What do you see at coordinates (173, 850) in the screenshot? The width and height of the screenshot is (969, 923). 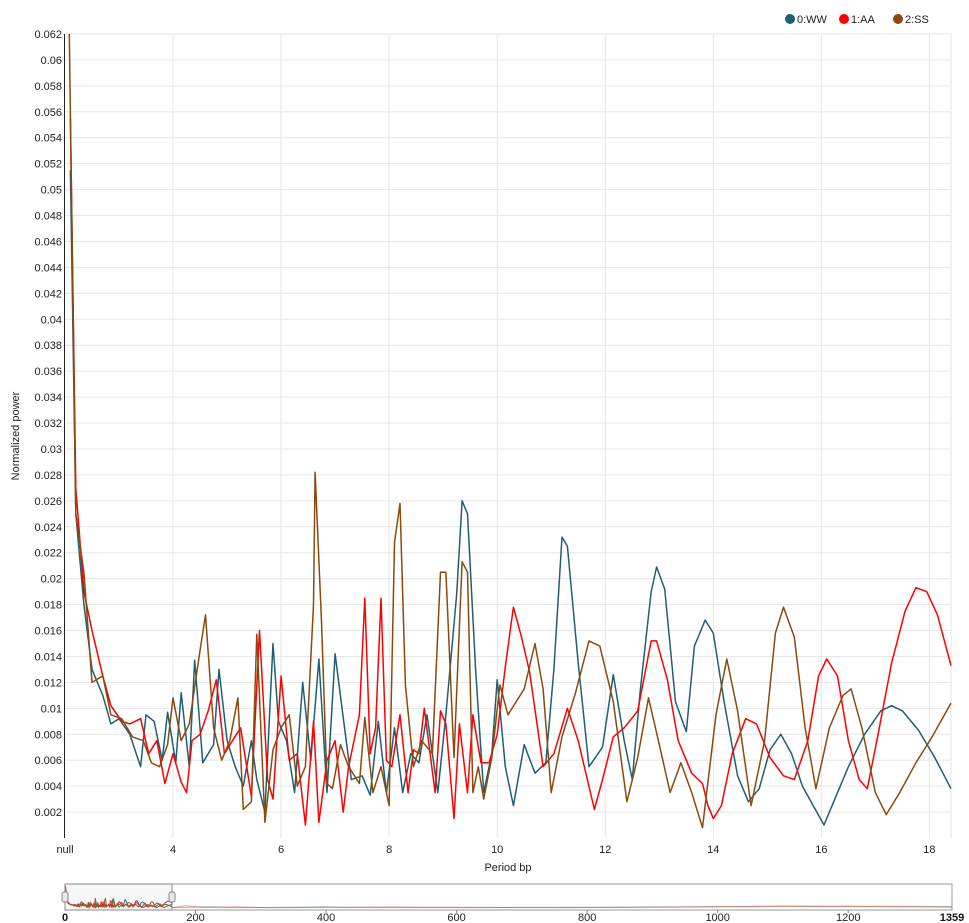 I see `x-tick-label: 4` at bounding box center [173, 850].